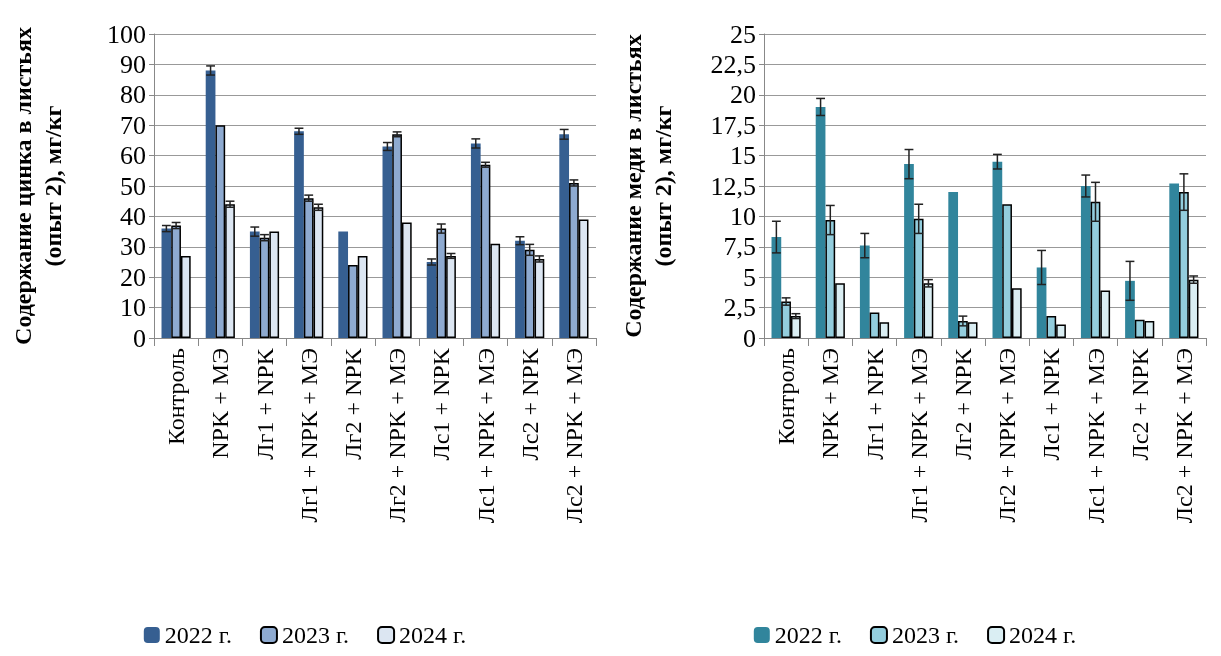 The image size is (1221, 656). What do you see at coordinates (133, 125) in the screenshot?
I see `y-tick-label: 70` at bounding box center [133, 125].